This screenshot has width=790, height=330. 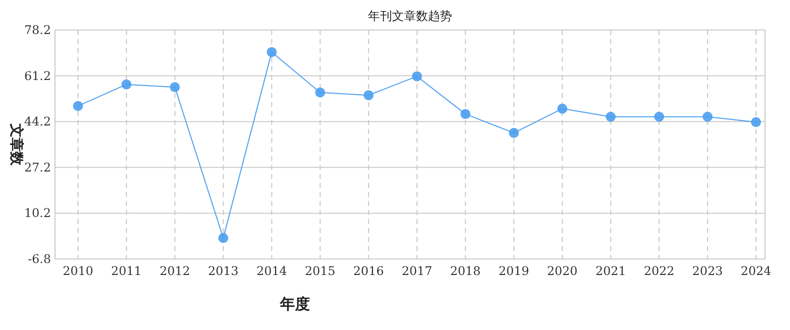 I want to click on y-tick-label: -6.8, so click(x=39, y=259).